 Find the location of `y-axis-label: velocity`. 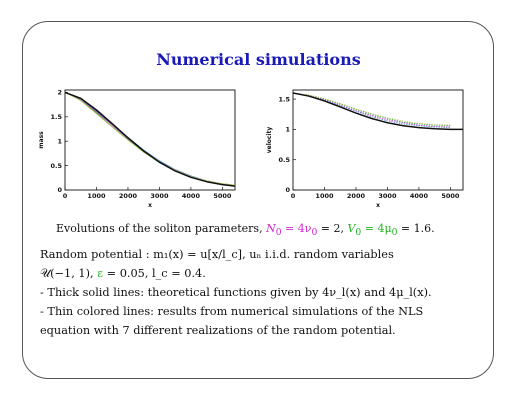

y-axis-label: velocity is located at coordinates (269, 140).